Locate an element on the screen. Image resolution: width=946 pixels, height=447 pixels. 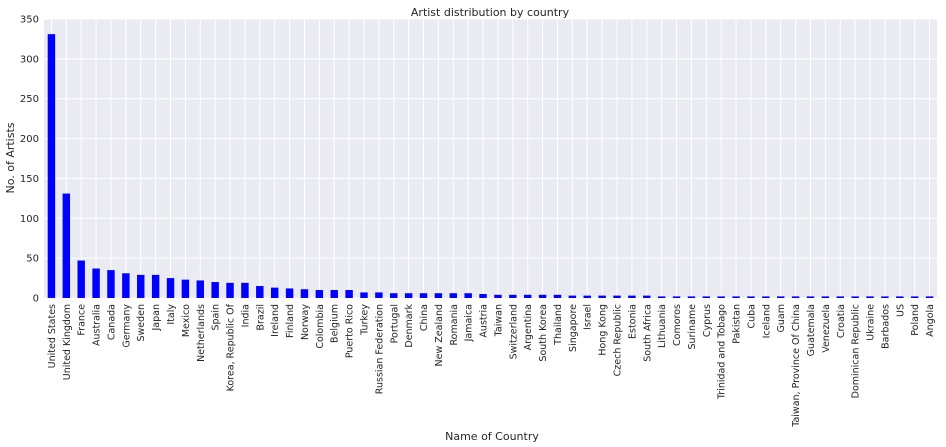
x-tick-label: Korea, Republic Of is located at coordinates (231, 347).